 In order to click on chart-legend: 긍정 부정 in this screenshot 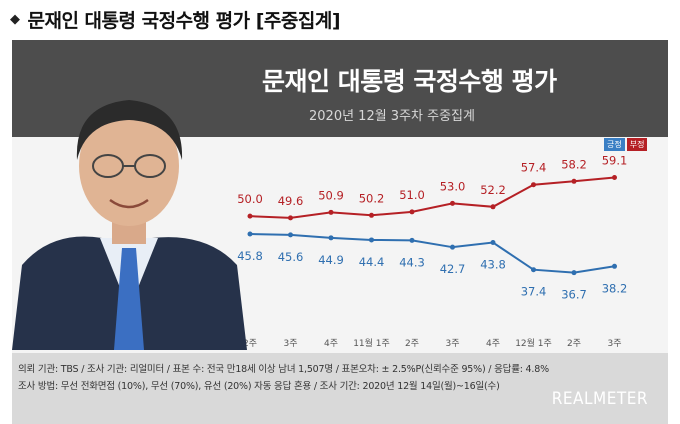, I will do `click(626, 144)`.